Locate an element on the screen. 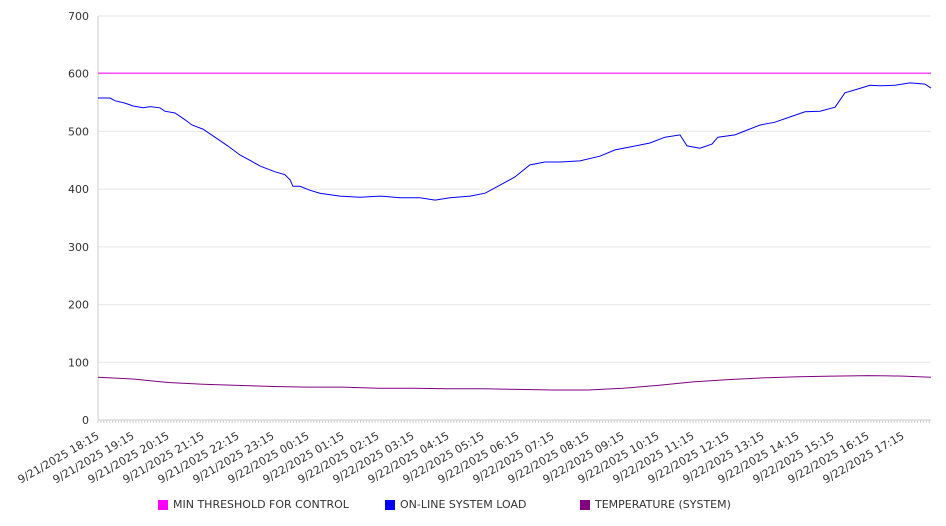 This screenshot has height=526, width=946. y-tick-label: 400 is located at coordinates (78, 189).